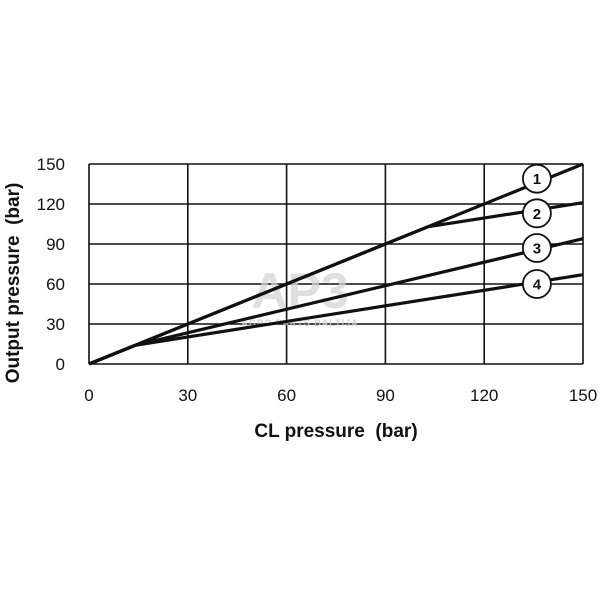 This screenshot has width=600, height=600. I want to click on x-axis-title: CL pressure (bar), so click(335, 431).